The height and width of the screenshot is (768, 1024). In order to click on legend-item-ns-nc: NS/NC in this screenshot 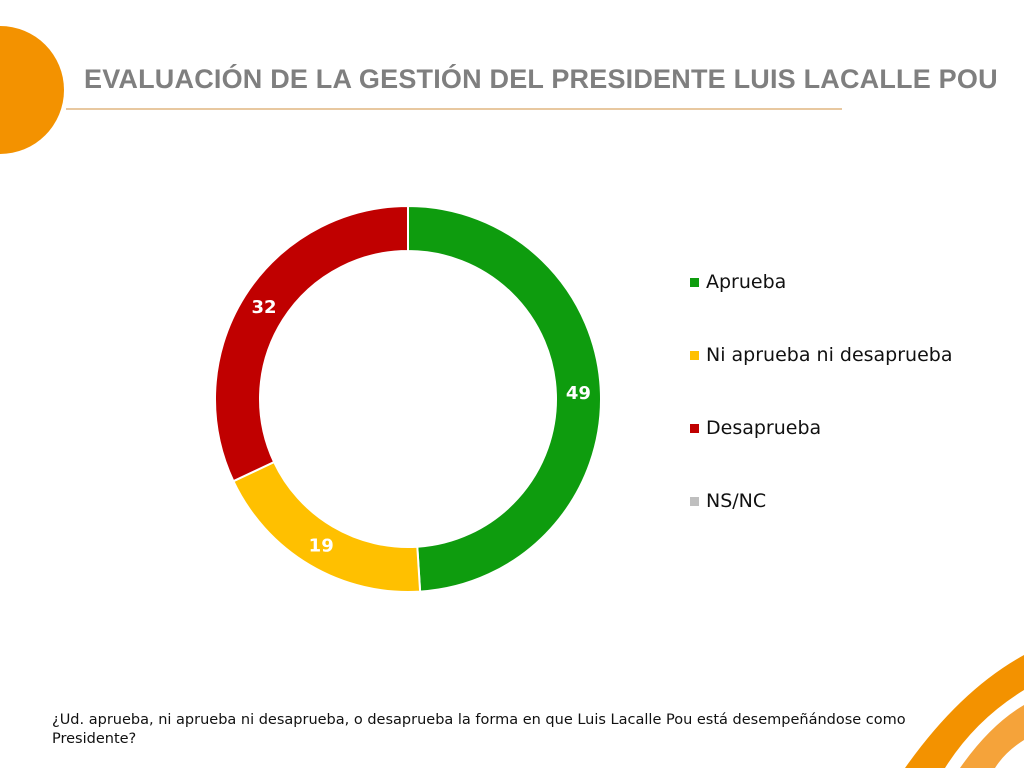, I will do `click(821, 501)`.